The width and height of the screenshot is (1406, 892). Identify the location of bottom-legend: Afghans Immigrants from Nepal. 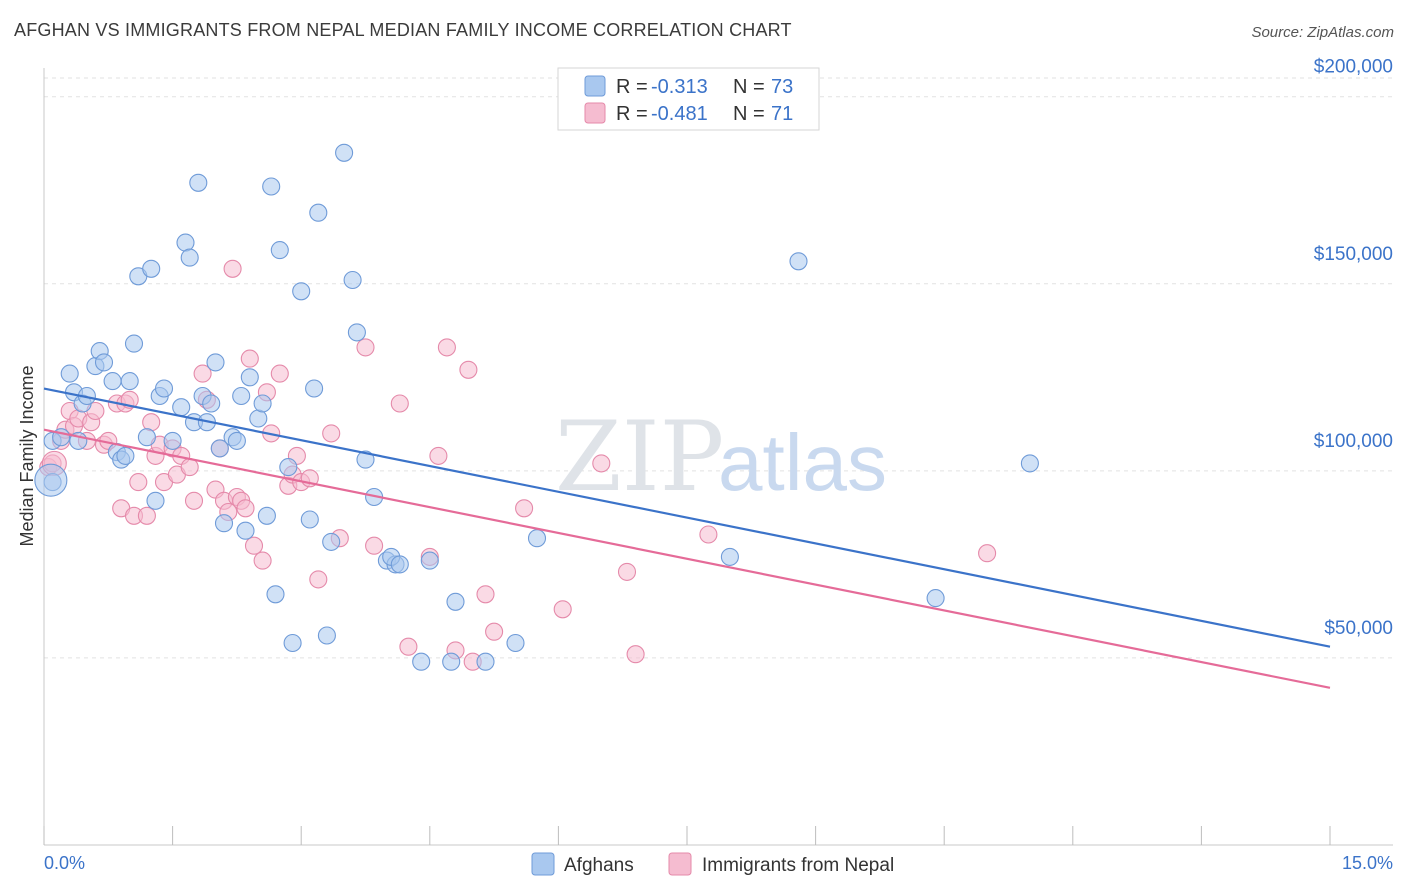
(712, 864).